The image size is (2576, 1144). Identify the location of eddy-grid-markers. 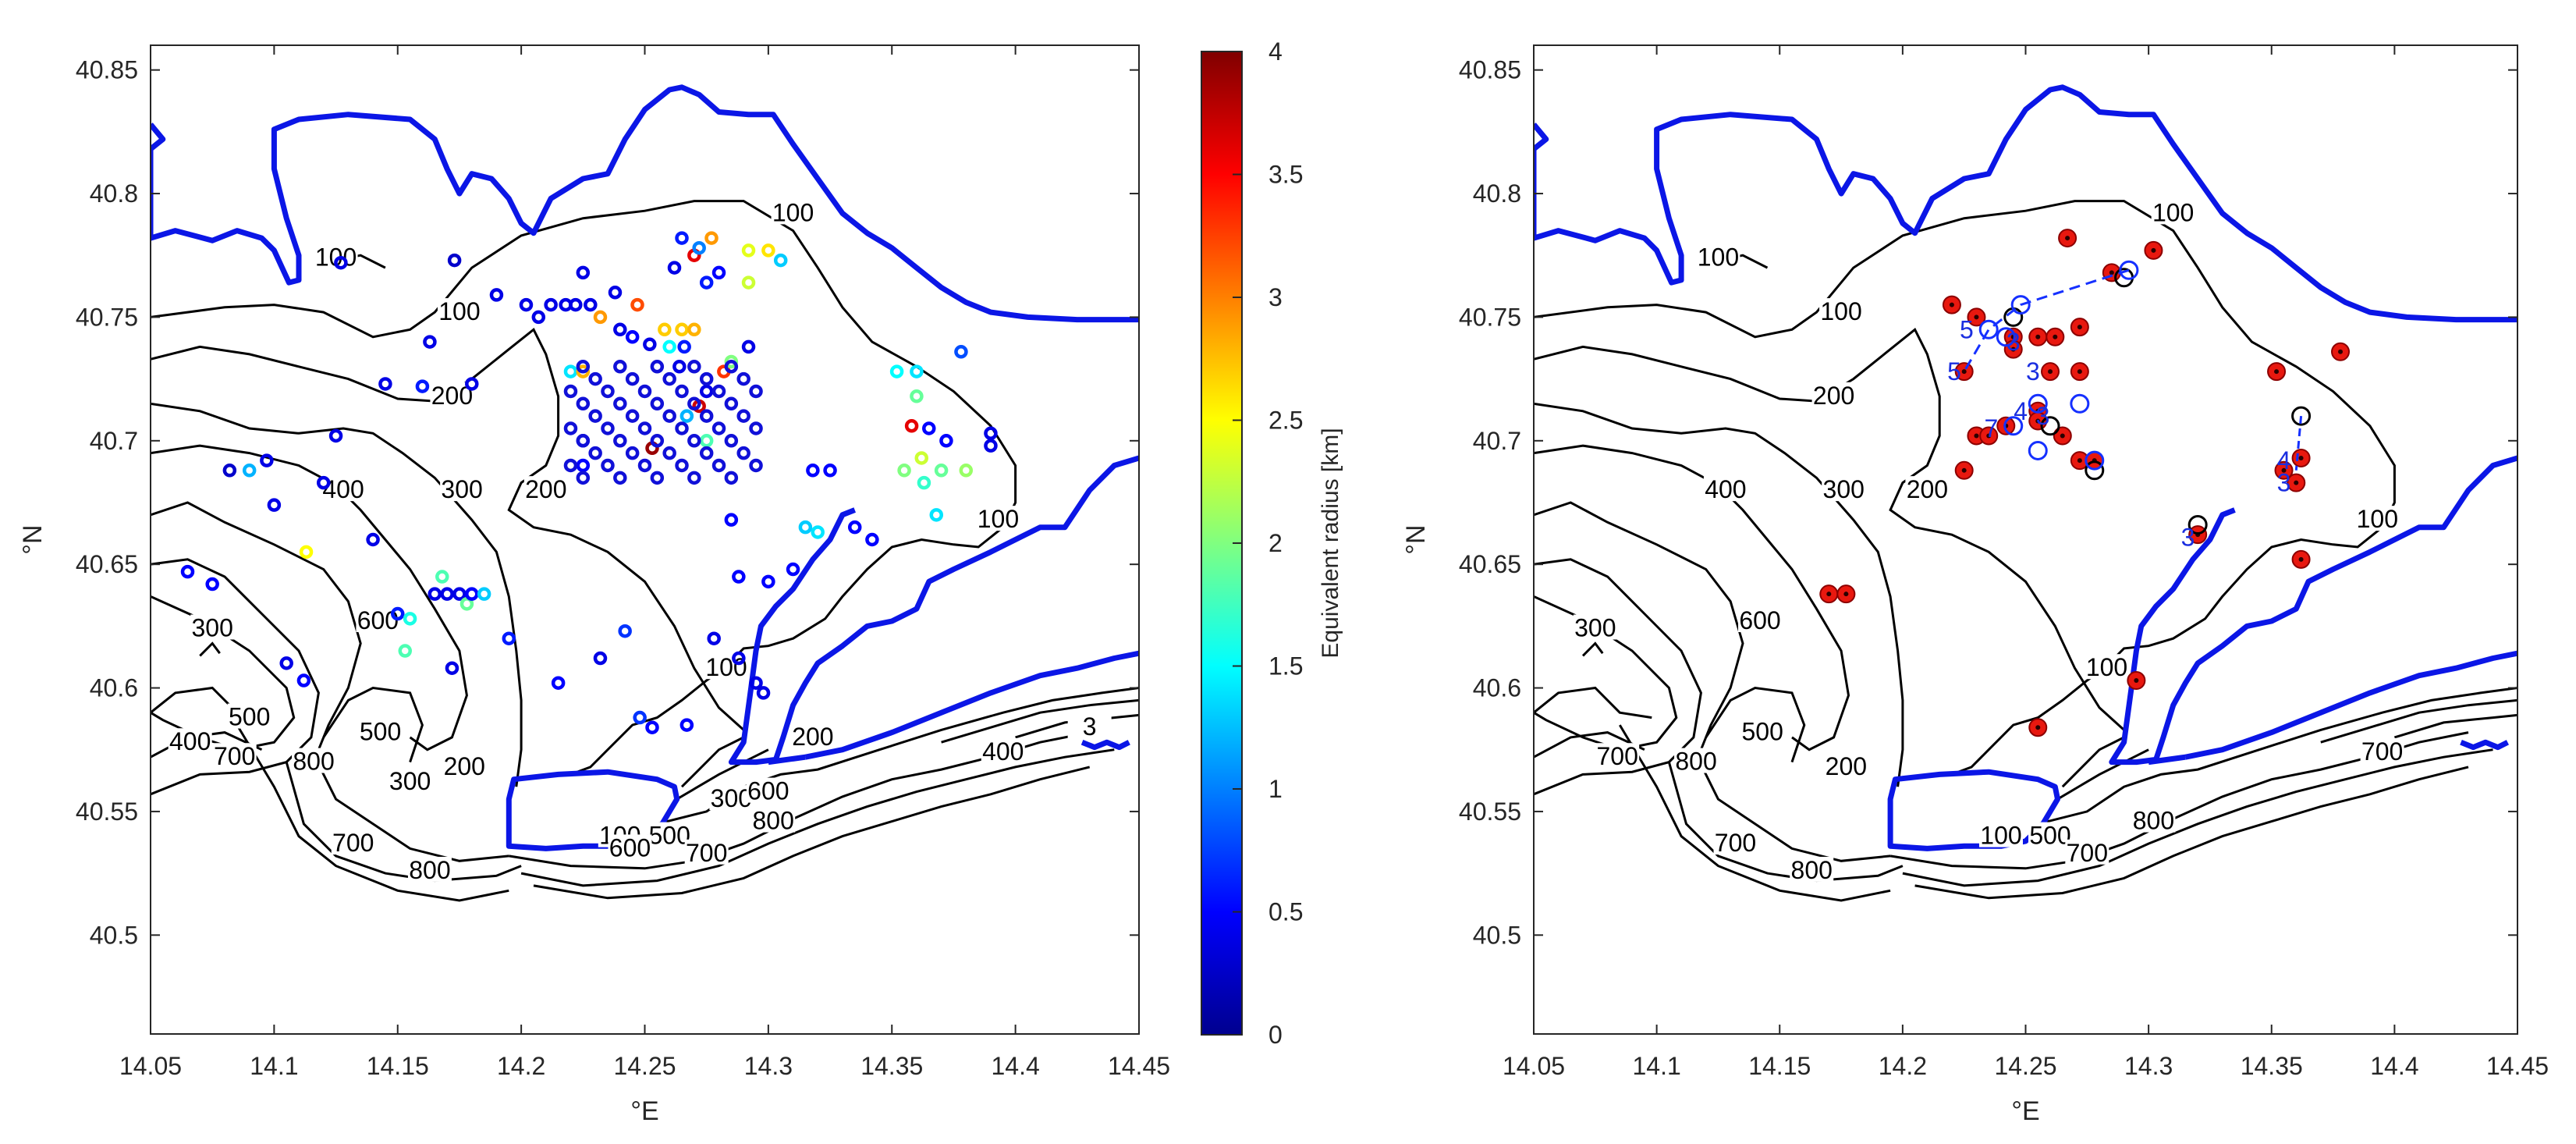
(663, 422).